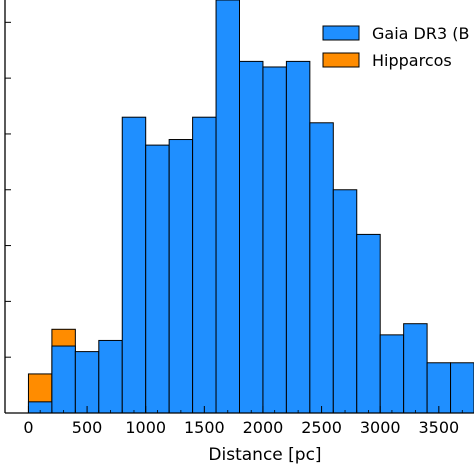 This screenshot has height=474, width=474. I want to click on x-tick-label-2000: 2000, so click(263, 427).